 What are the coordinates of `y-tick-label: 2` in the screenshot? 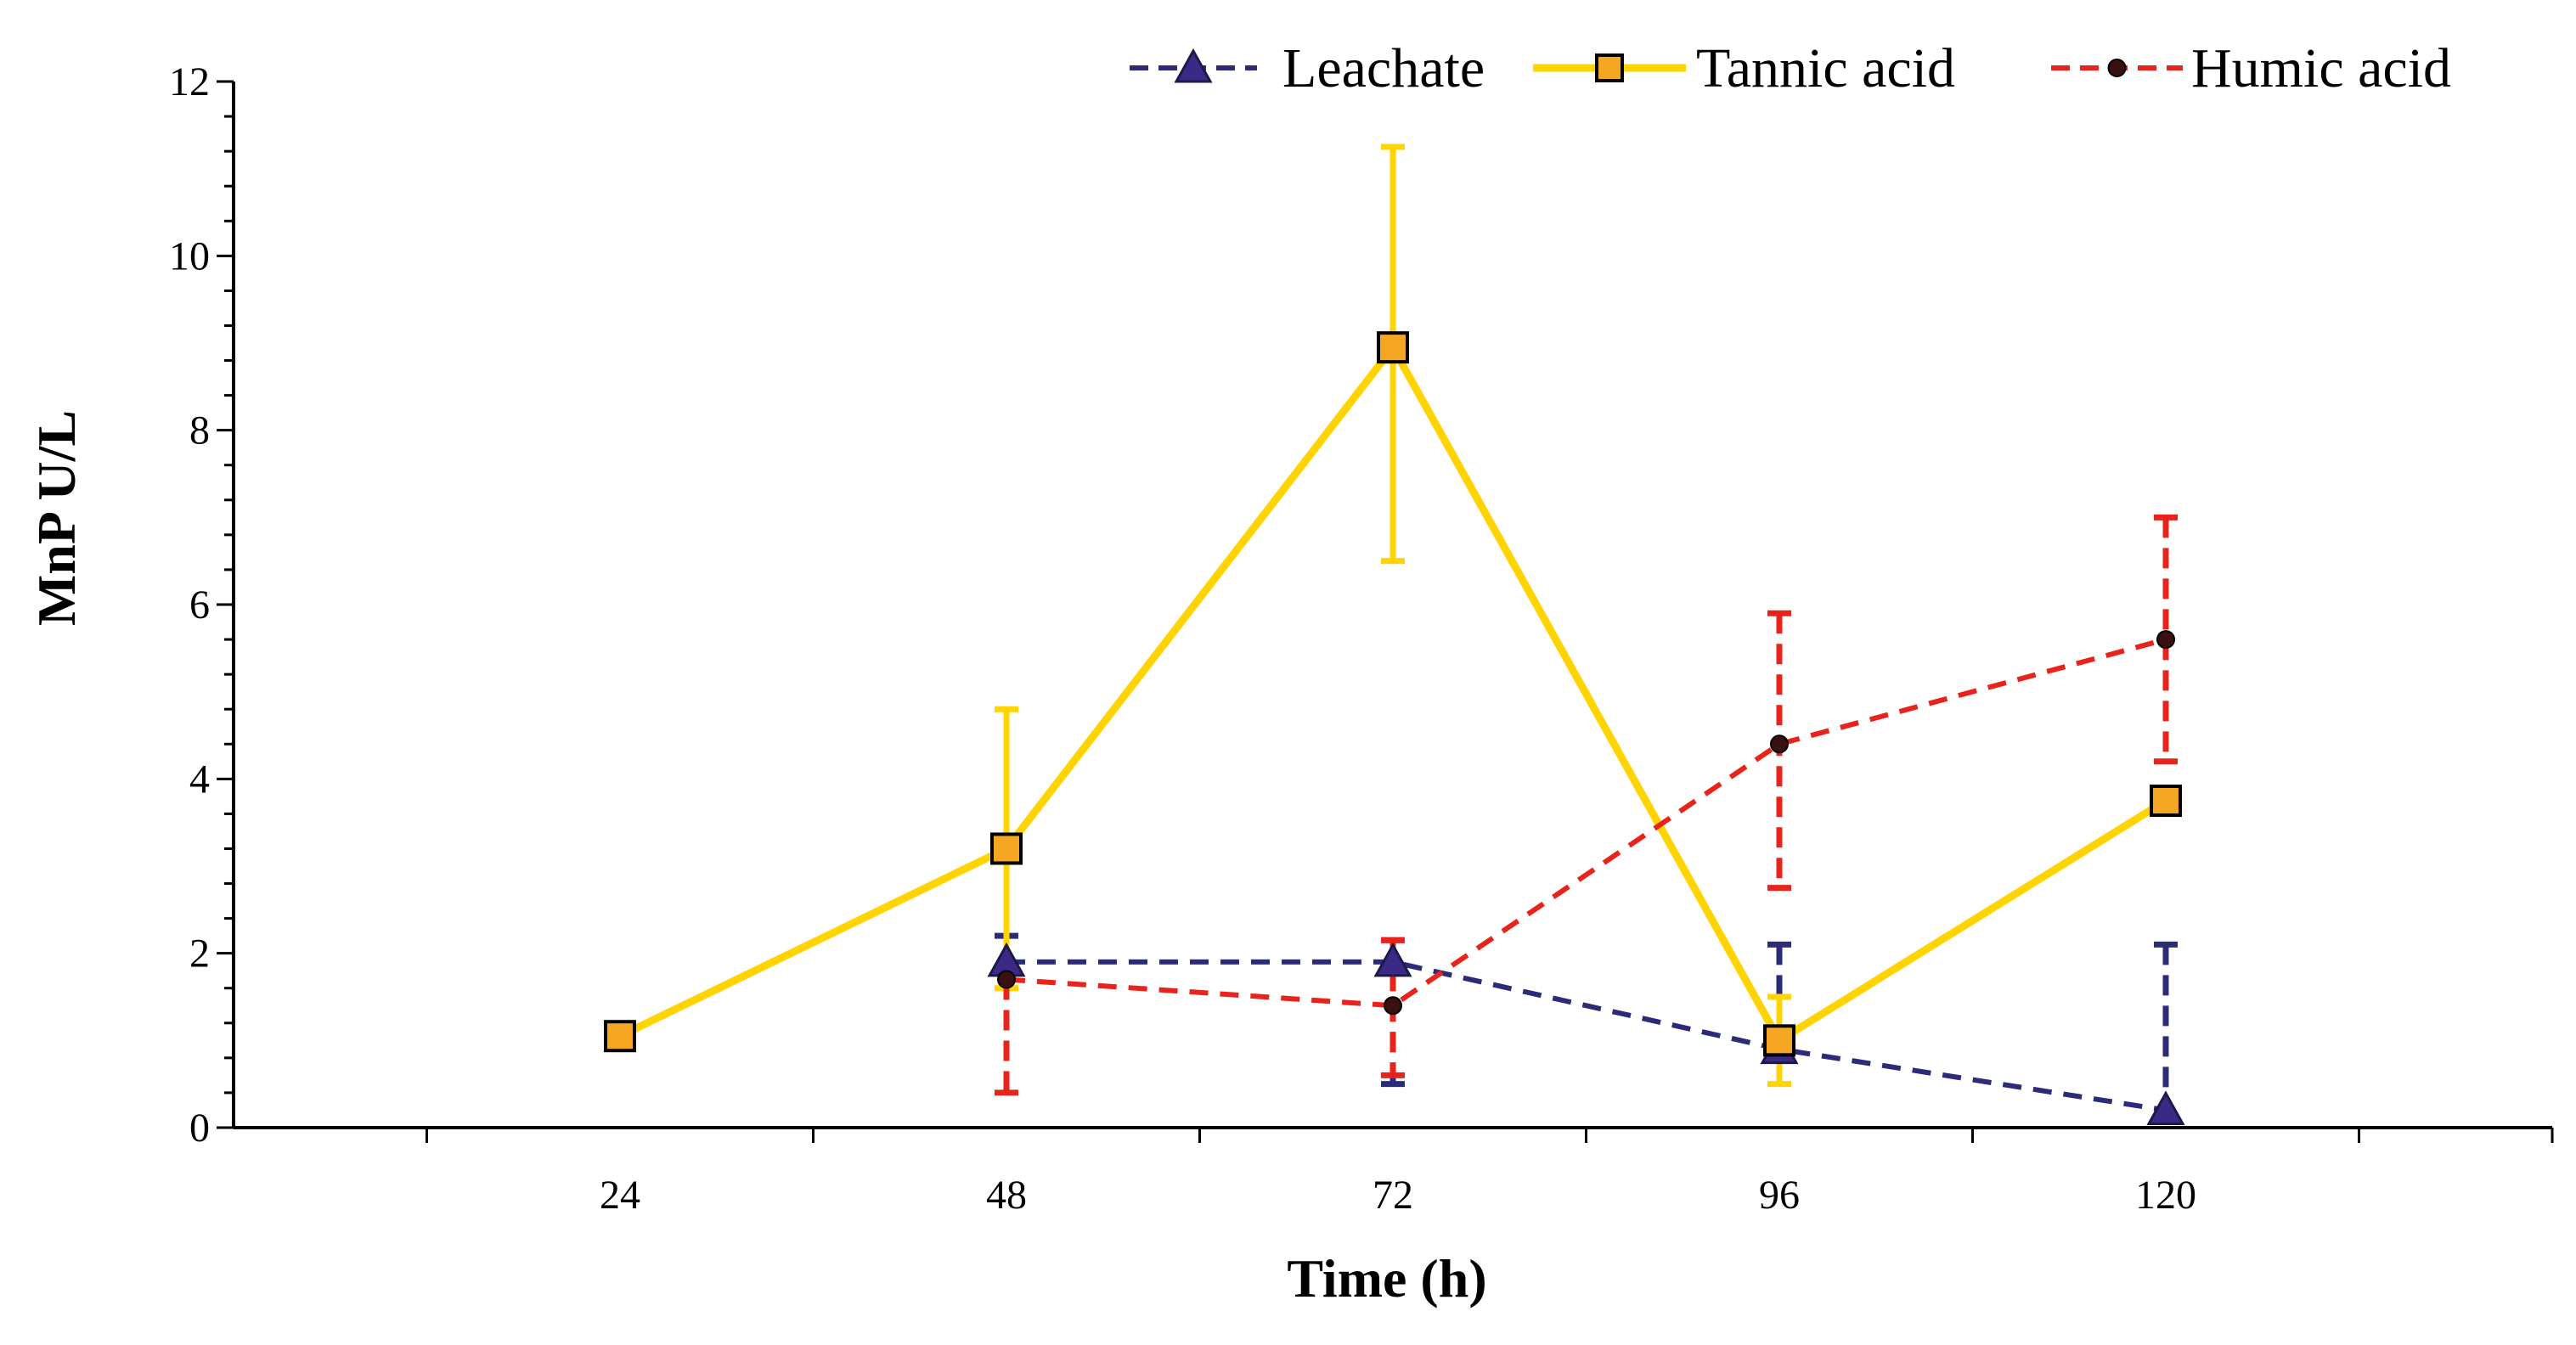 It's located at (199, 953).